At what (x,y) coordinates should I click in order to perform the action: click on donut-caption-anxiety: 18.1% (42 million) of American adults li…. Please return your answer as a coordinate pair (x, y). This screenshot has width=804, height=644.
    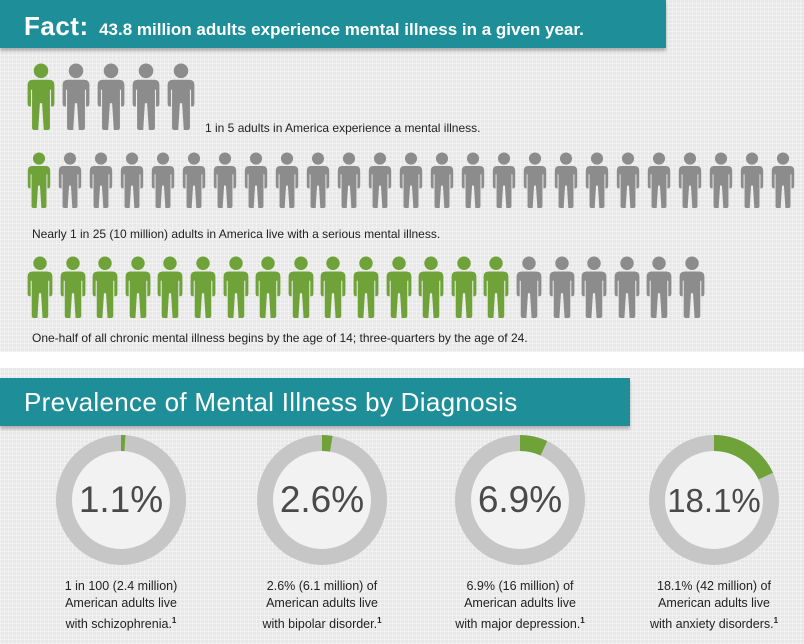
    Looking at the image, I should click on (714, 605).